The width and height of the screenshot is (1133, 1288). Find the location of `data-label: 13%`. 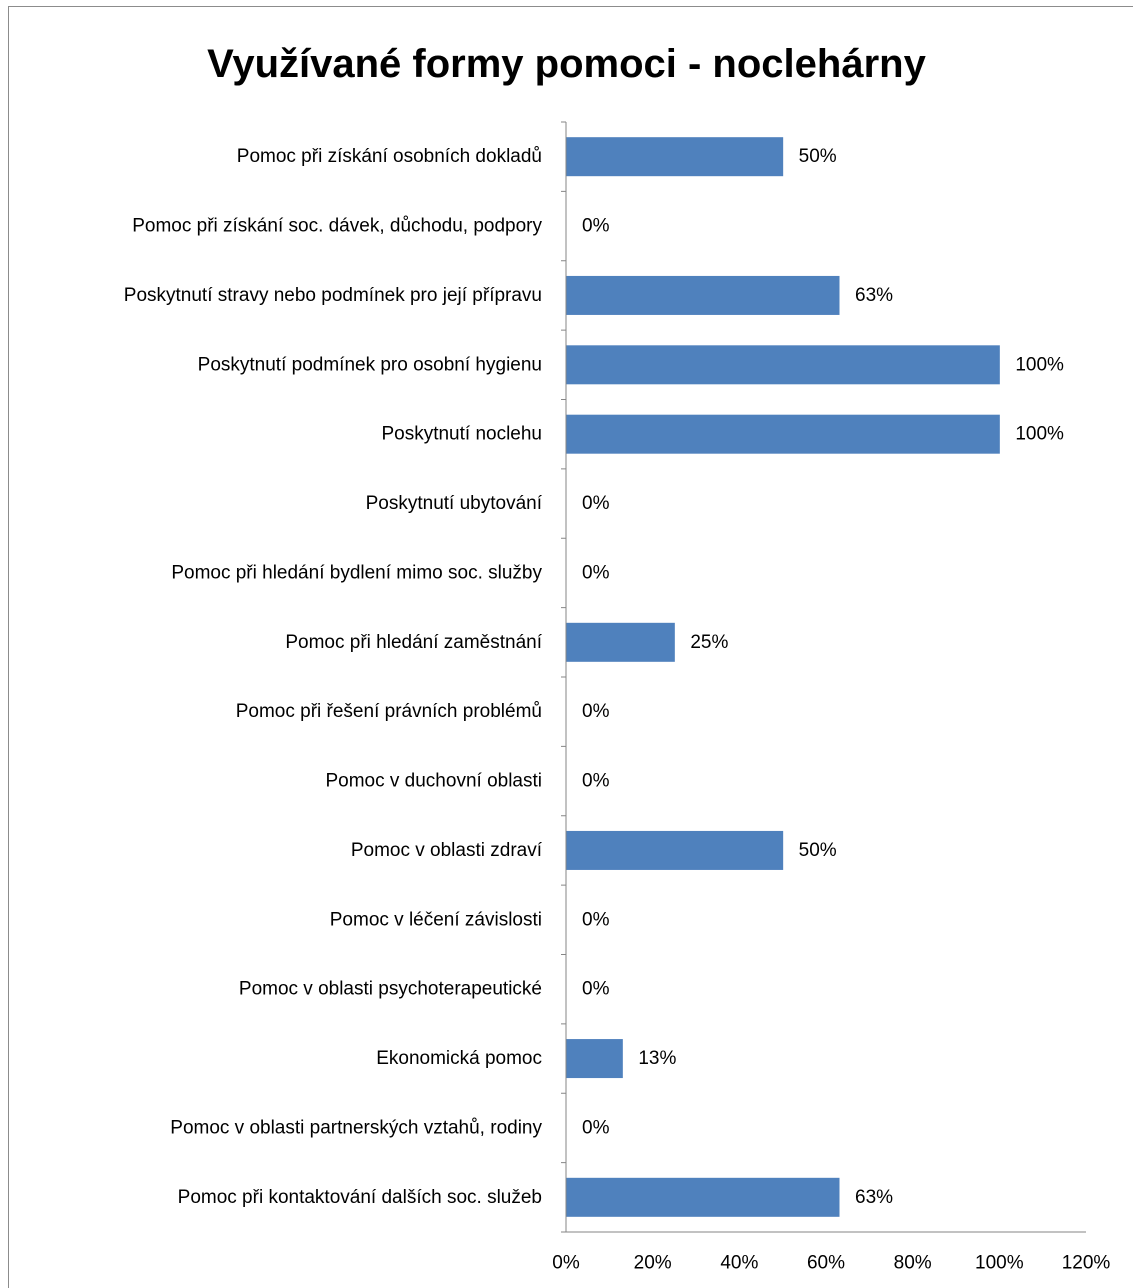

data-label: 13% is located at coordinates (657, 1058).